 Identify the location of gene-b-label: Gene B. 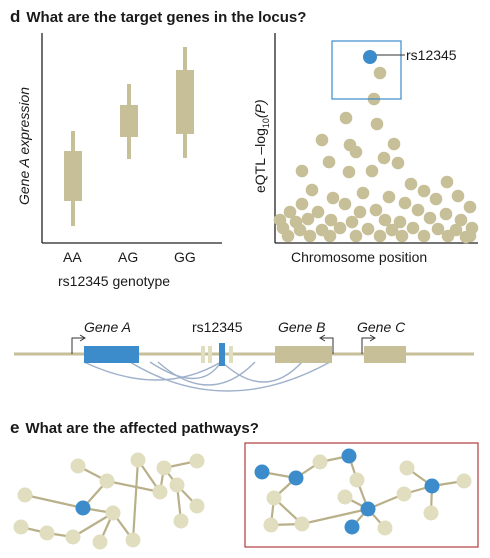
(302, 327).